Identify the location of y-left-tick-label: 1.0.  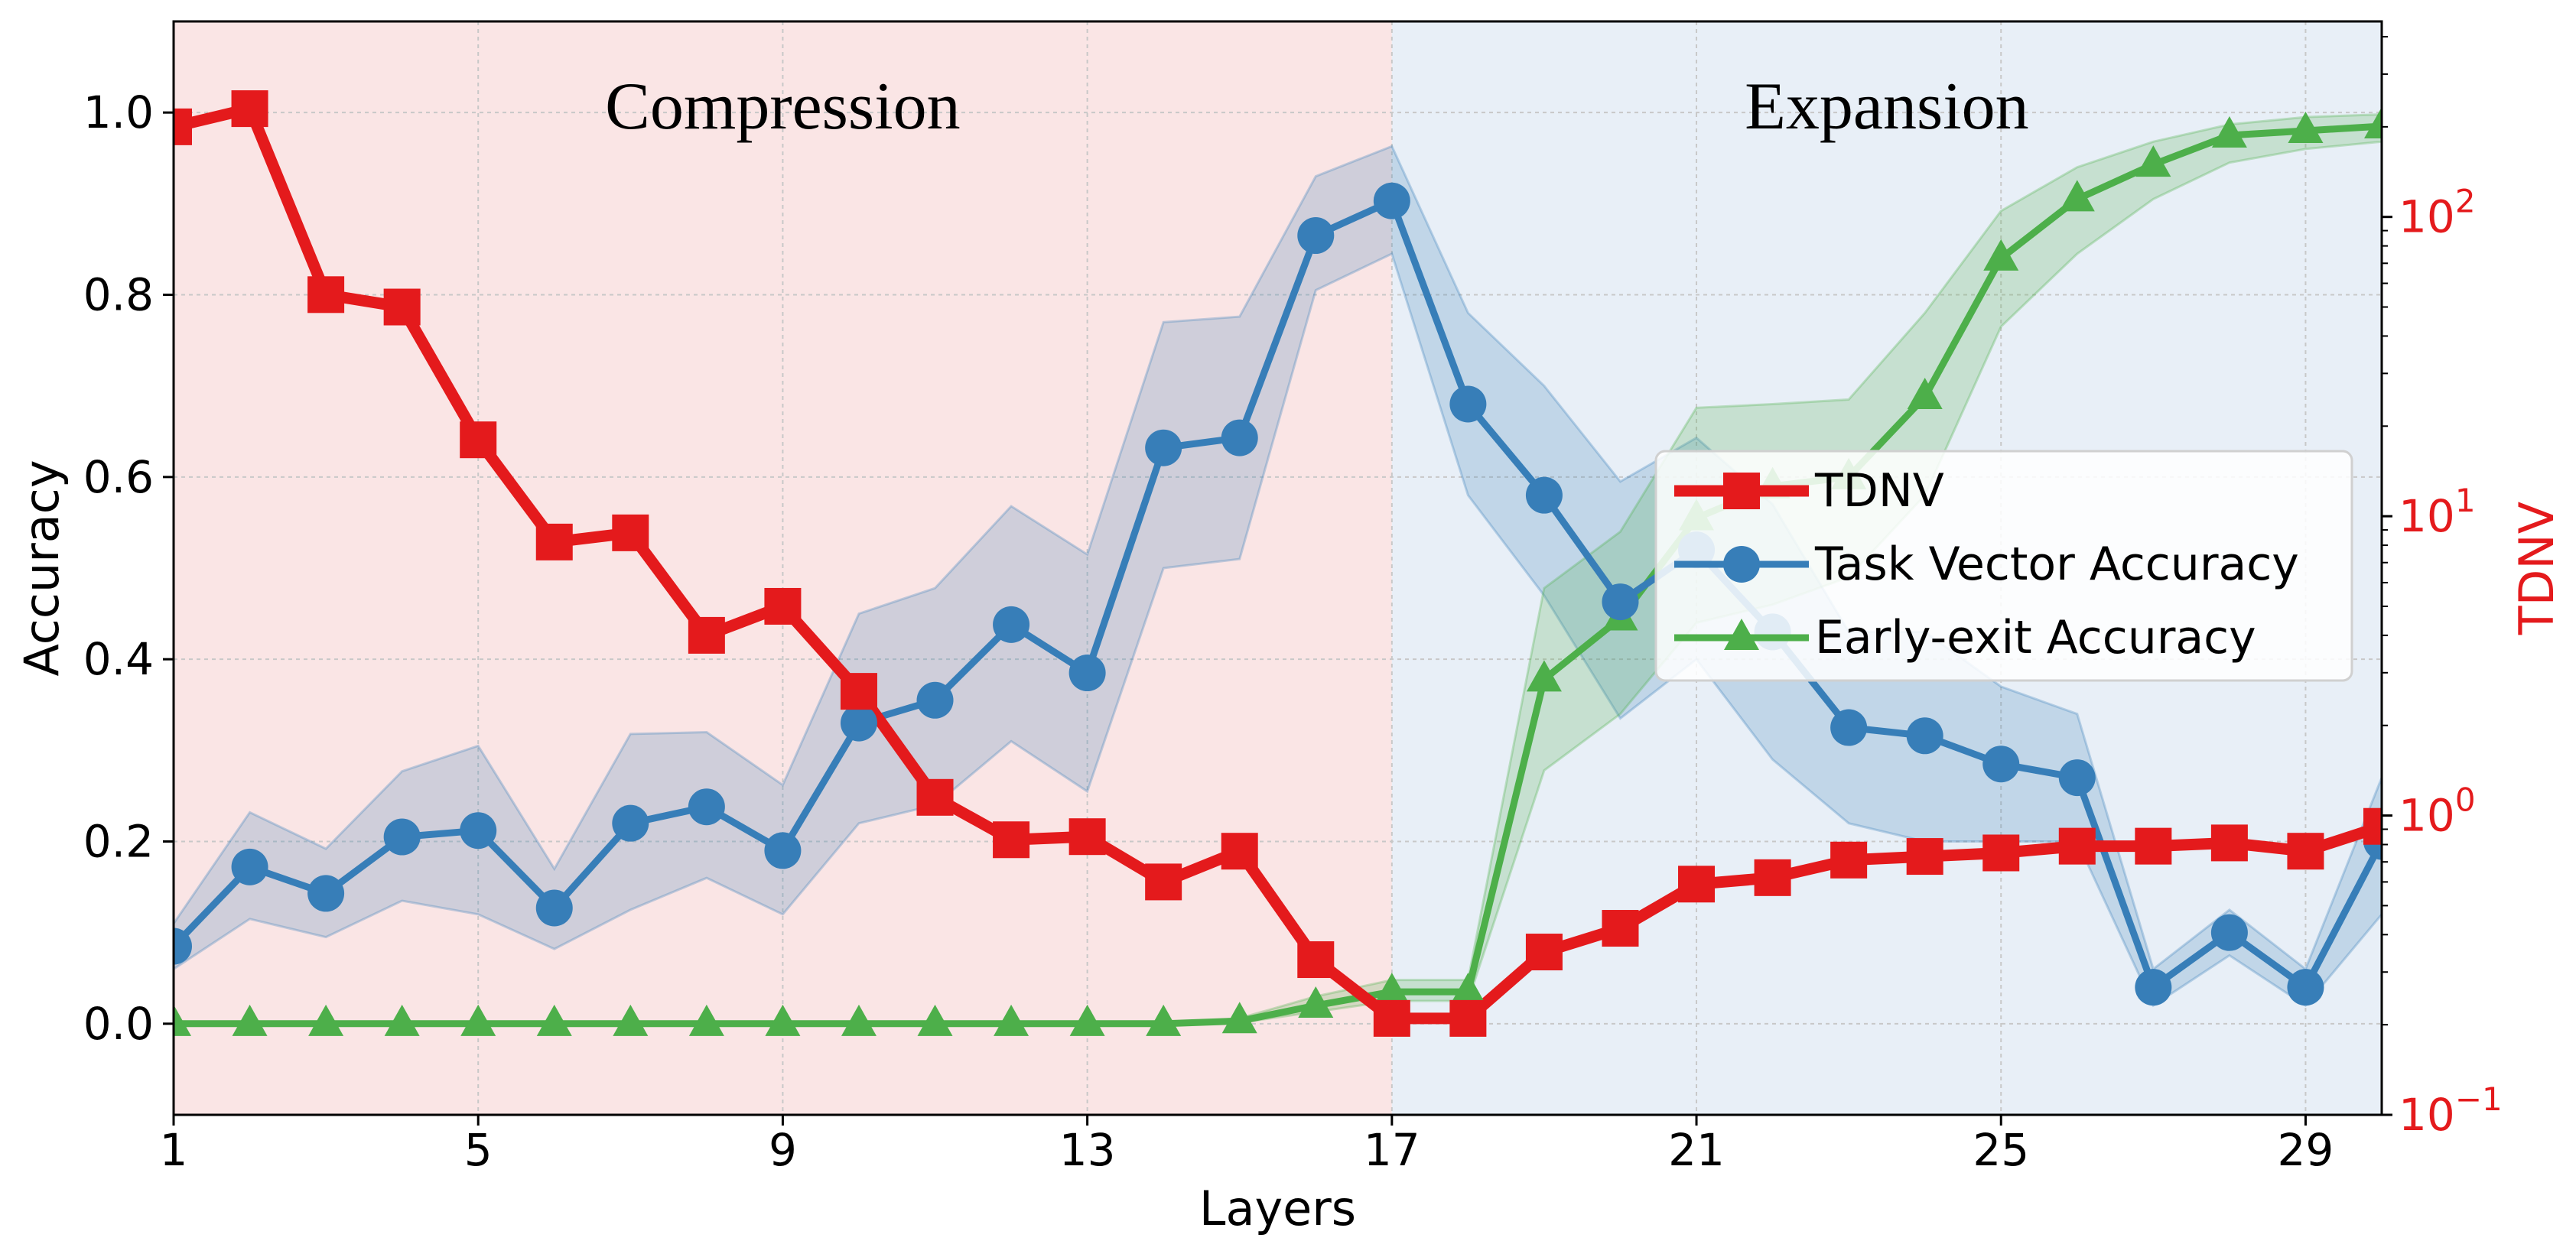
(118, 112).